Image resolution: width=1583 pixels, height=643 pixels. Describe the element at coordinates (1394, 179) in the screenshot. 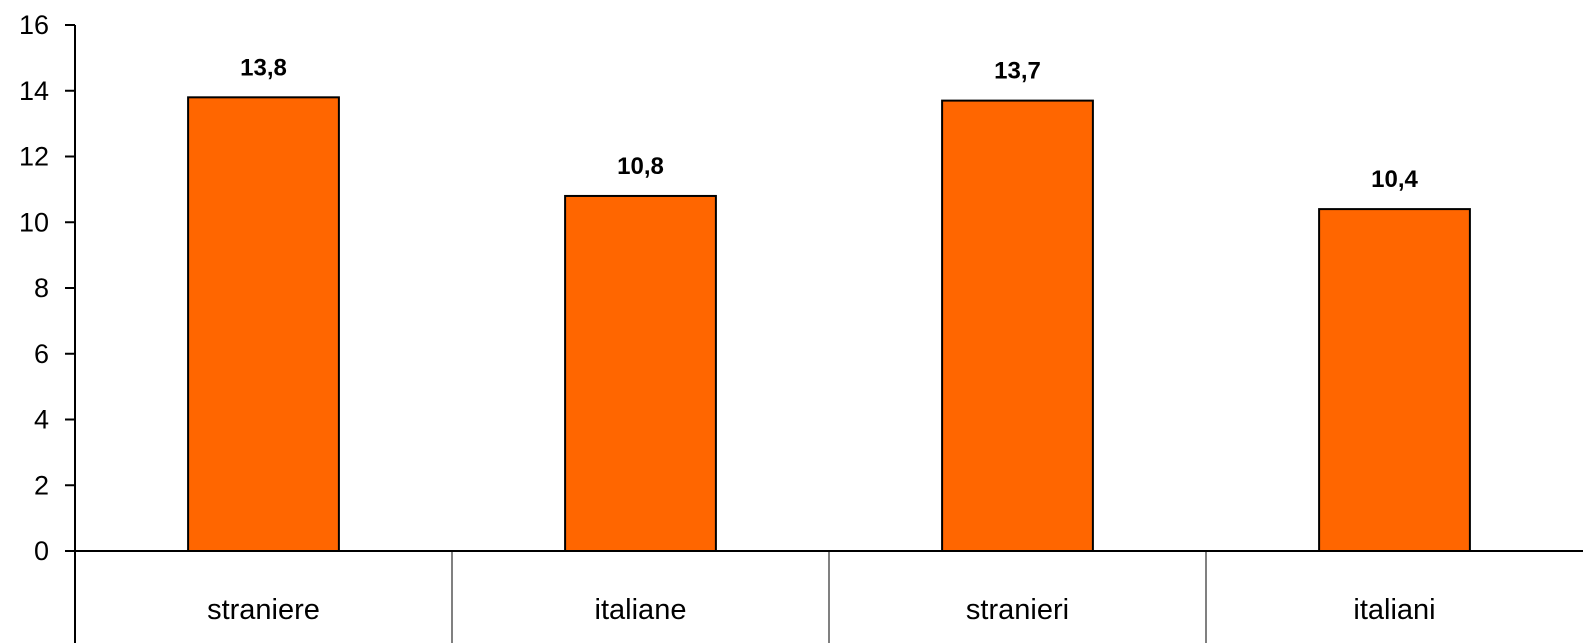

I see `data-label-italiani: 10,4` at that location.